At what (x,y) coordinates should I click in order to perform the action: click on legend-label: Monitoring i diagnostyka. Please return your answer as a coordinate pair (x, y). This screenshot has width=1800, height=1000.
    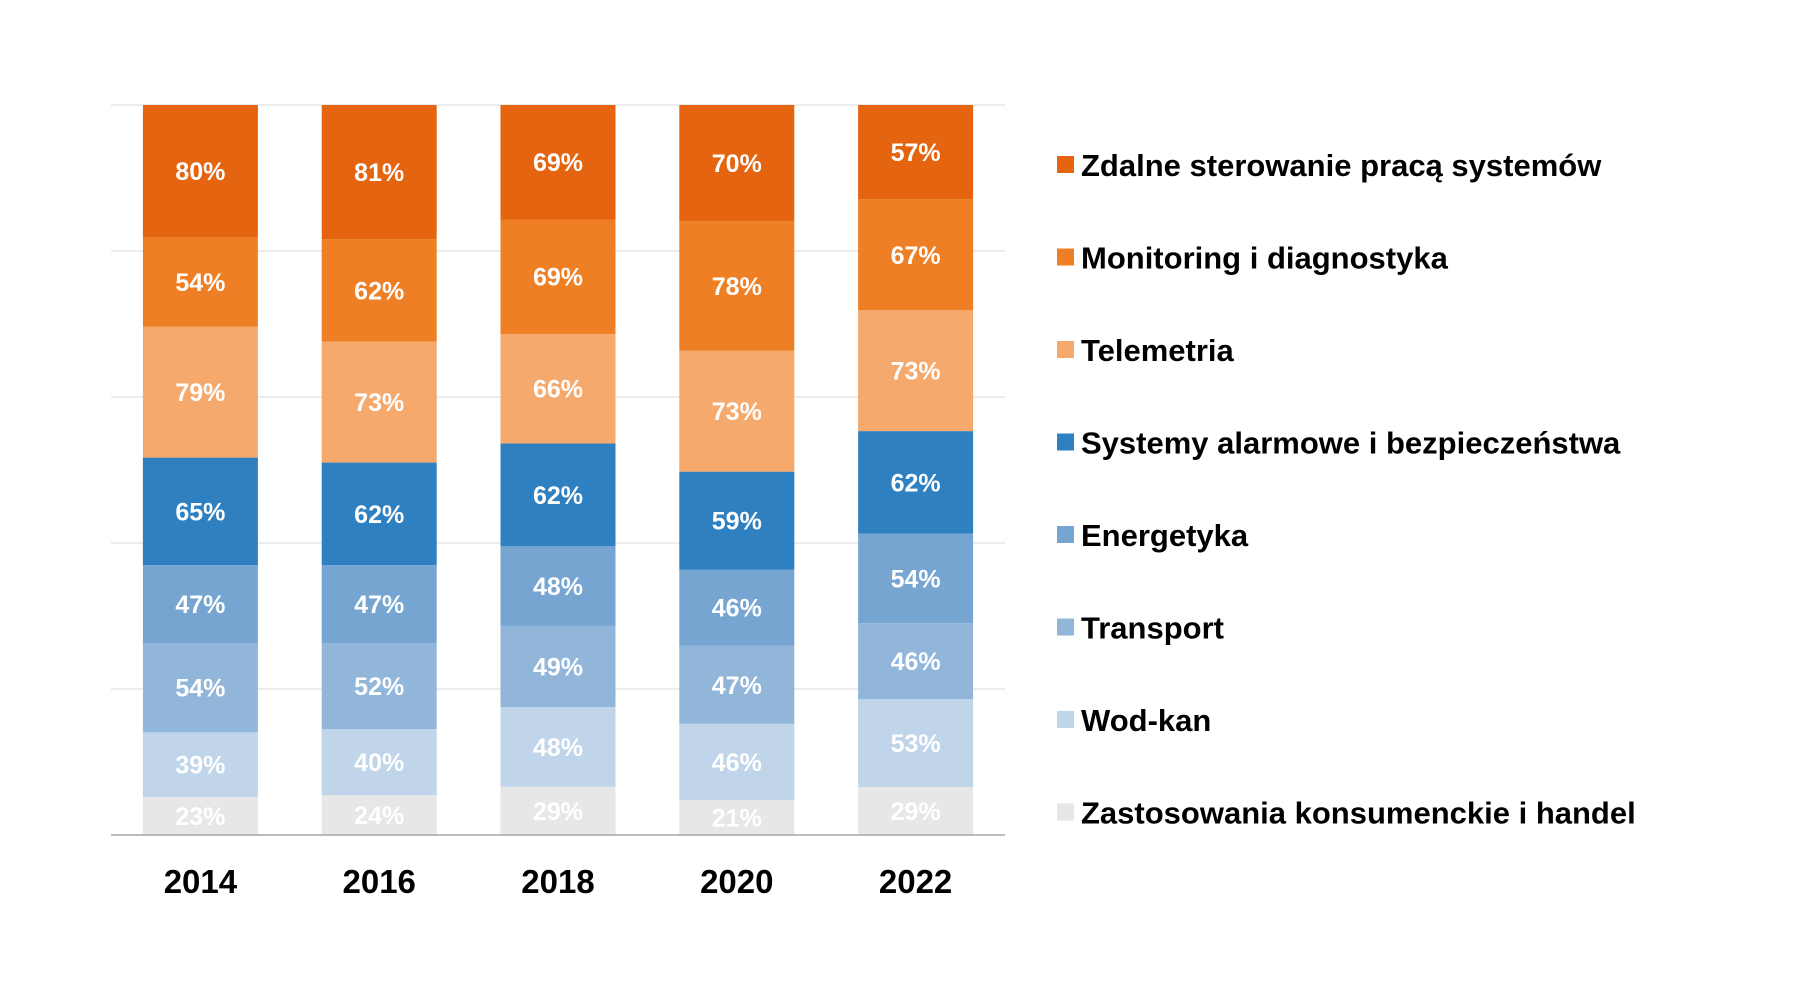
    Looking at the image, I should click on (1265, 258).